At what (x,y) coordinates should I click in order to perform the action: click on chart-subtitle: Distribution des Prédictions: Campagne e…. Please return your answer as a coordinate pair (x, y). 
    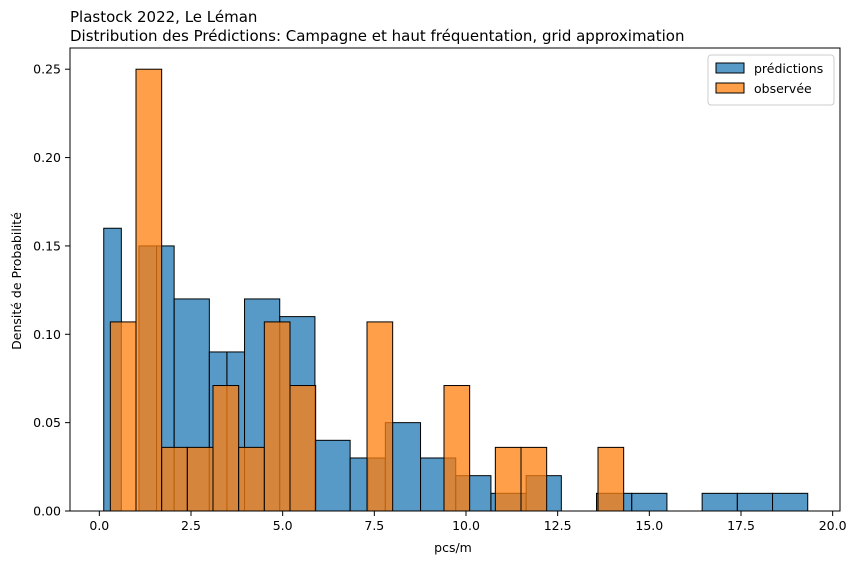
    Looking at the image, I should click on (377, 36).